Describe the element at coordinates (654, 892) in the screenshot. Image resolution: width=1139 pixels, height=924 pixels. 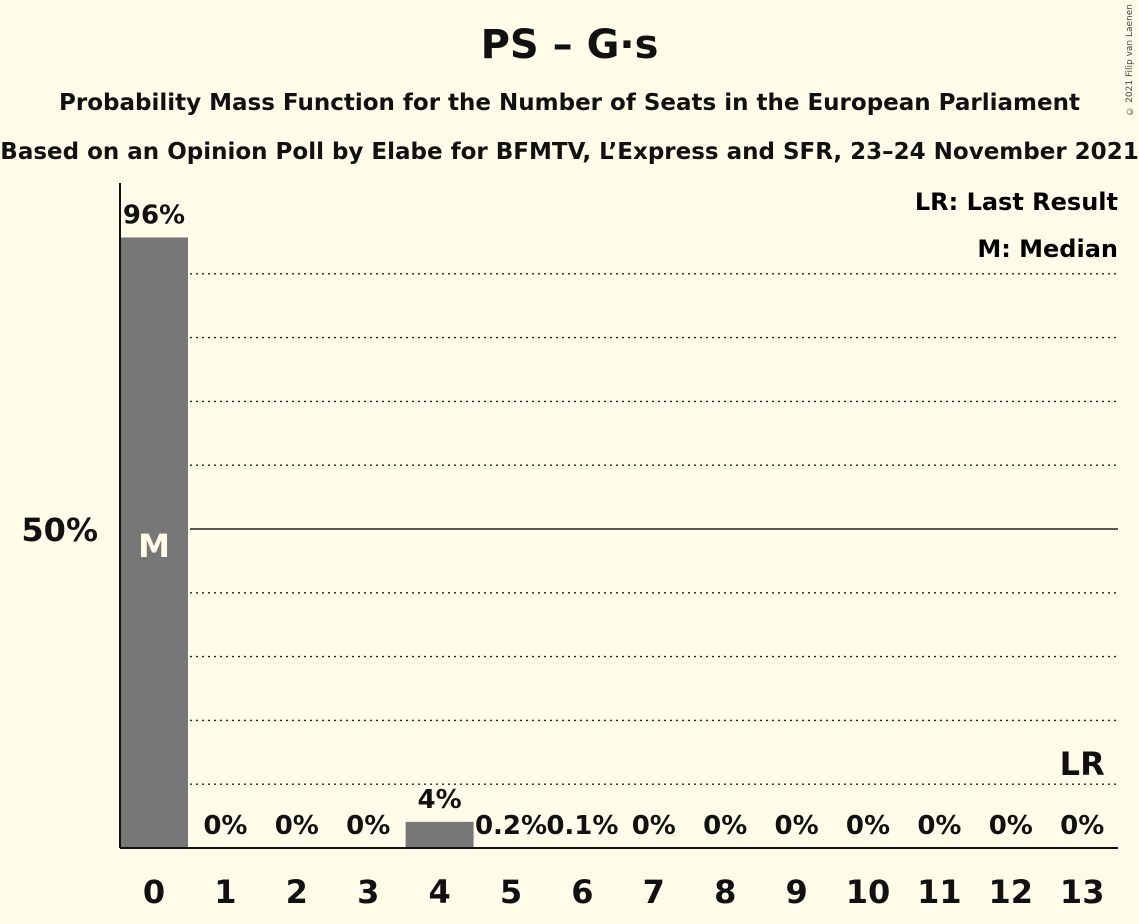
I see `x-tick-label: 7` at that location.